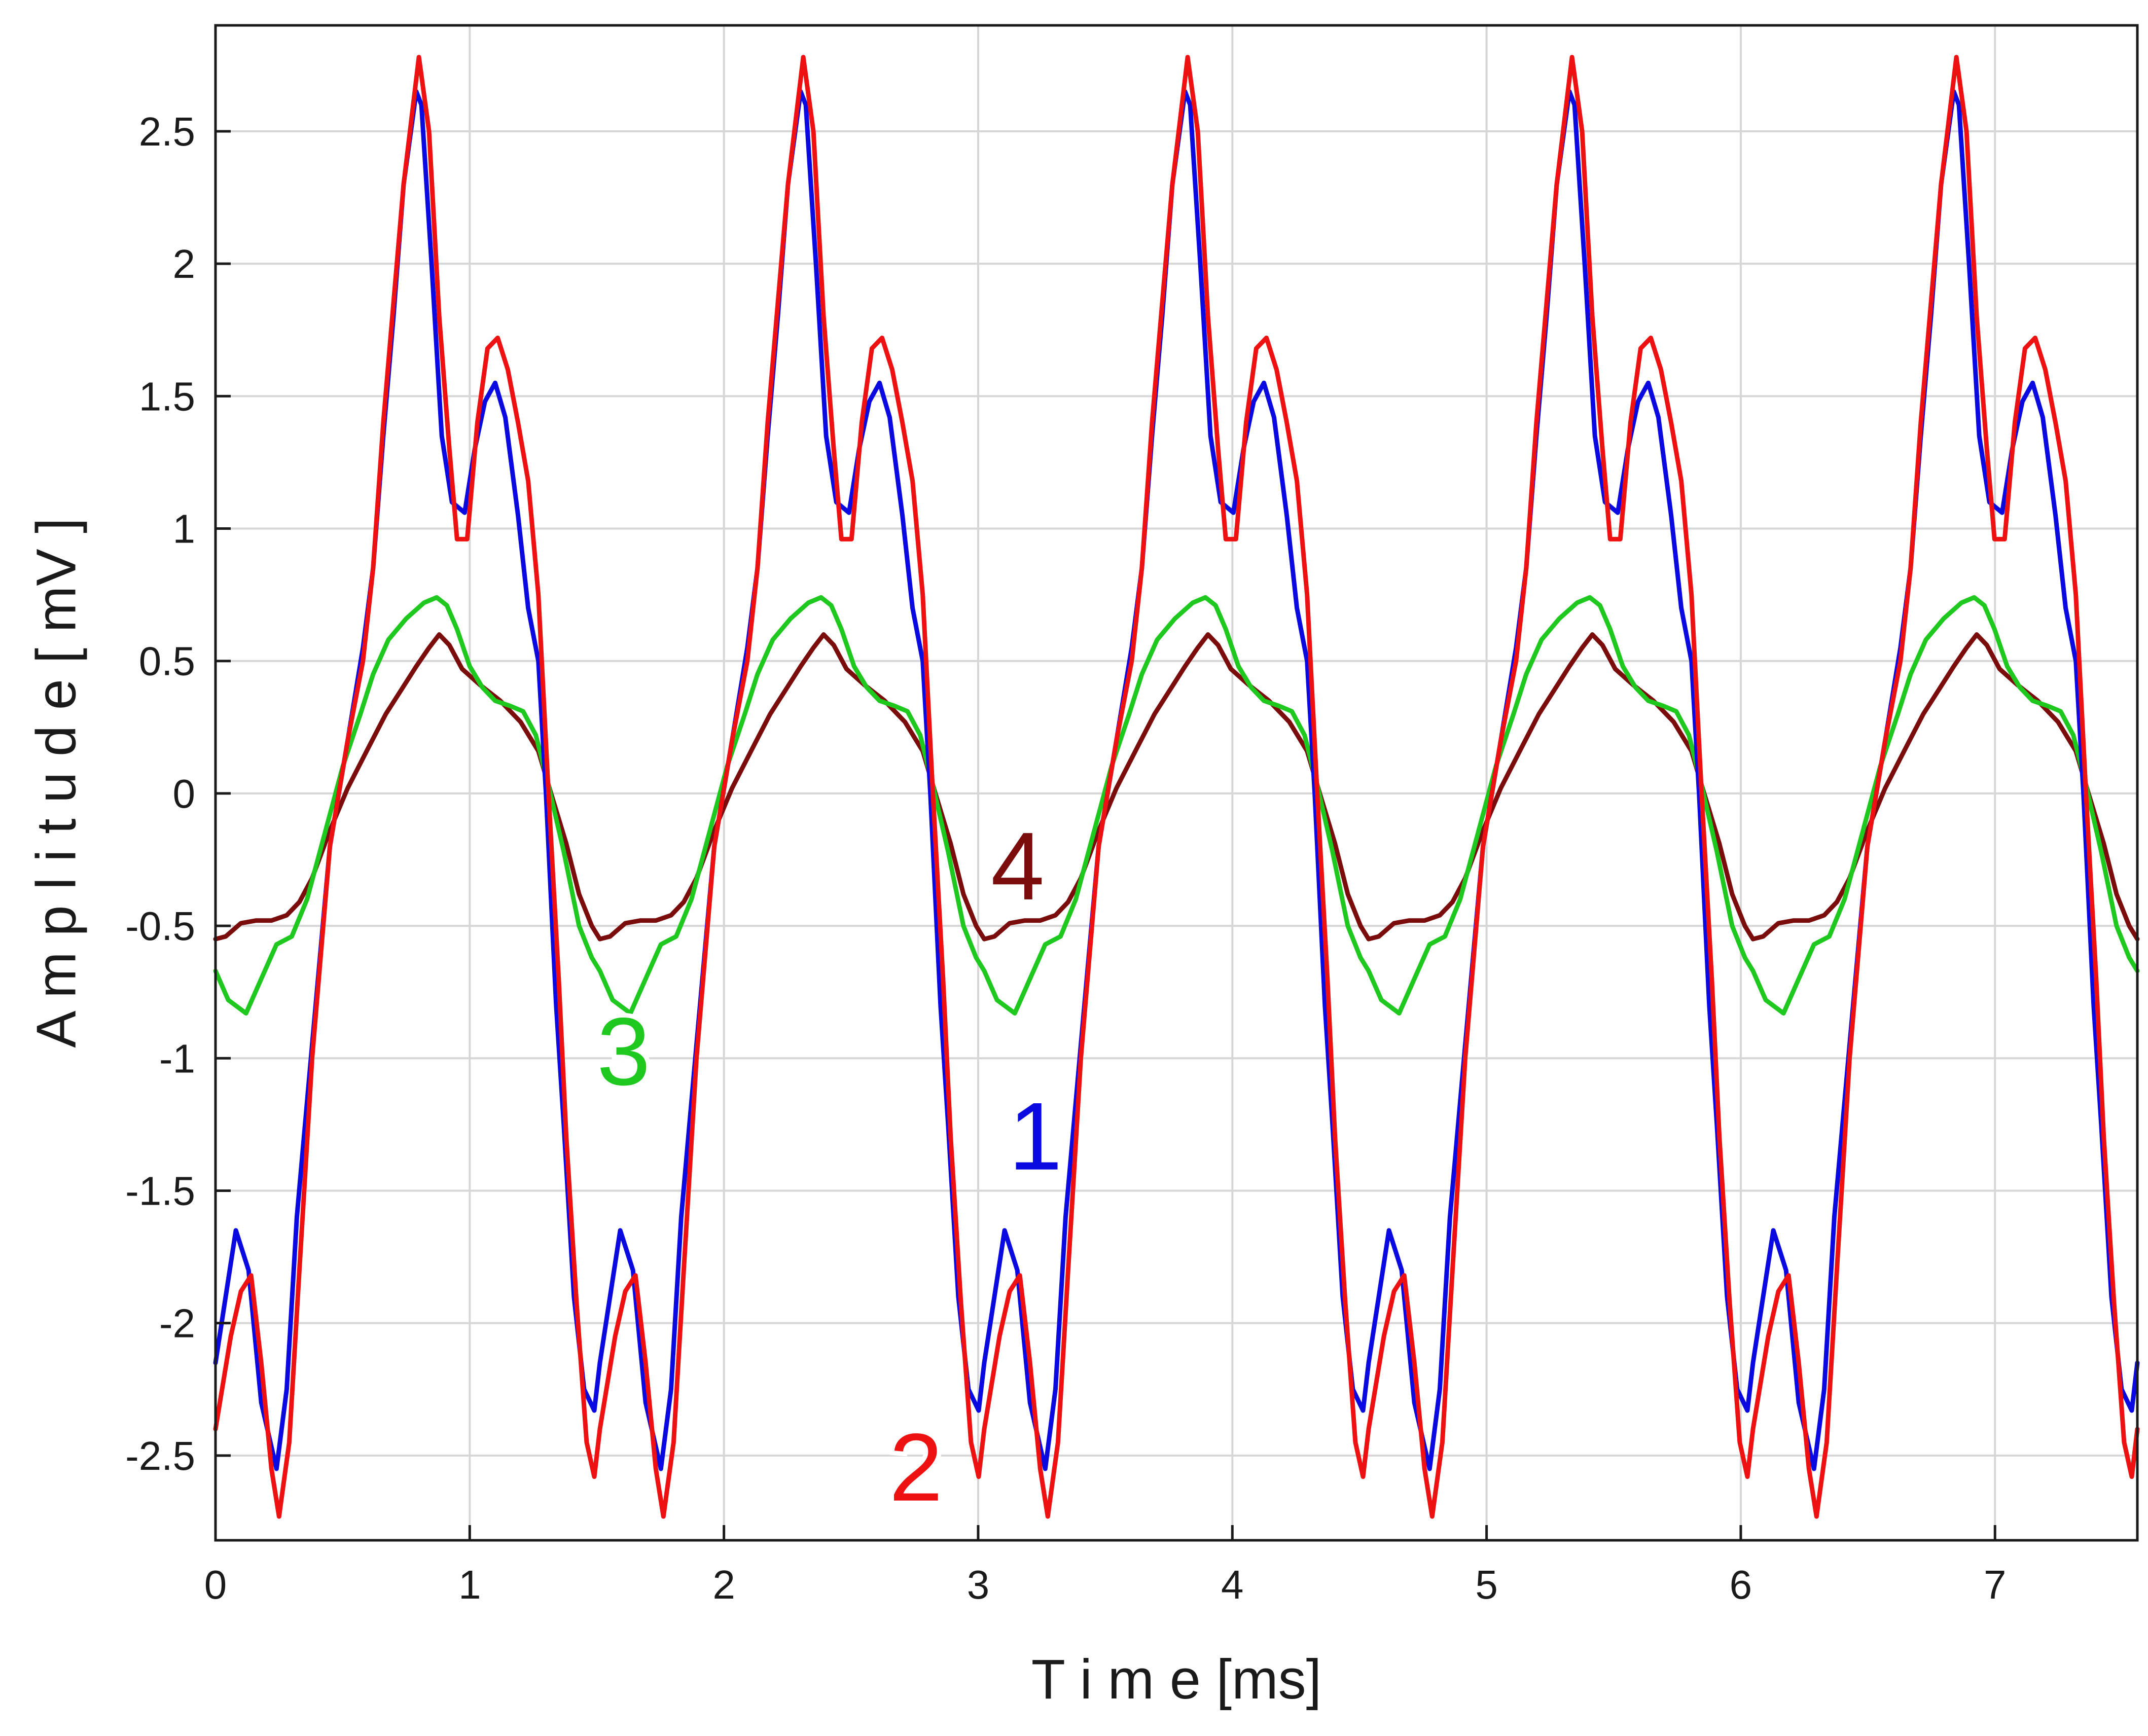 The height and width of the screenshot is (1736, 2148). Describe the element at coordinates (1232, 1584) in the screenshot. I see `x-tick-label: 4` at that location.